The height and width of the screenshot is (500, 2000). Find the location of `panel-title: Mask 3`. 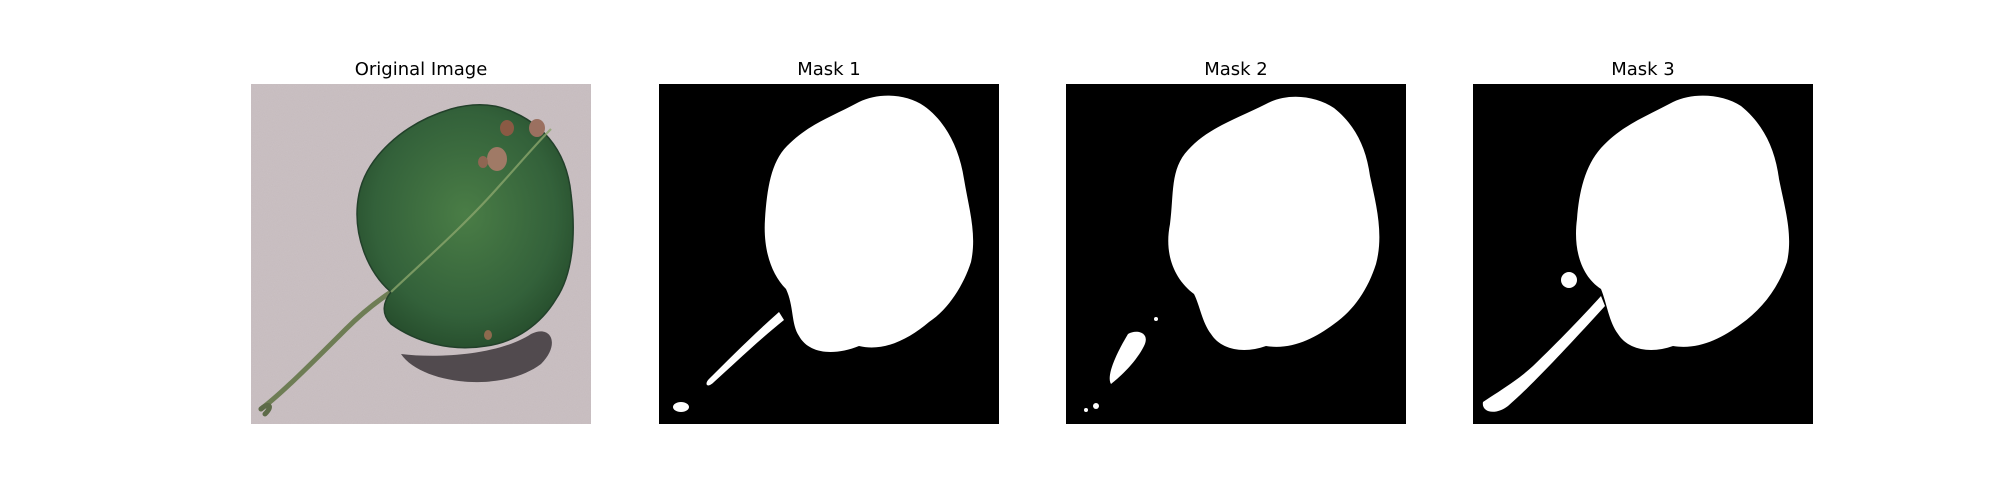

panel-title: Mask 3 is located at coordinates (1643, 69).